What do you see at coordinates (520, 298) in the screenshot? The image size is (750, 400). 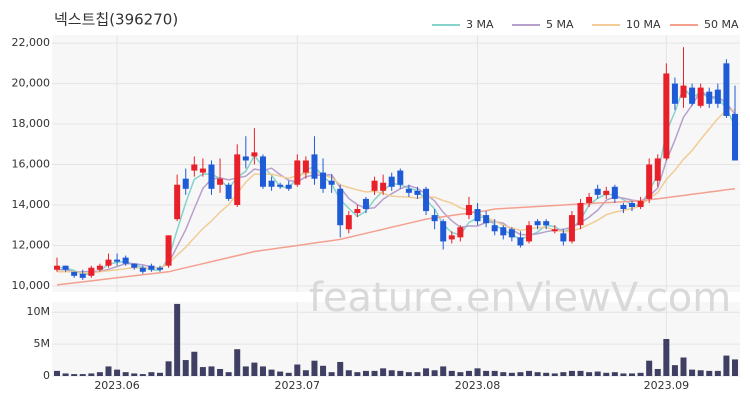 I see `watermark: feature.enViewV.com` at bounding box center [520, 298].